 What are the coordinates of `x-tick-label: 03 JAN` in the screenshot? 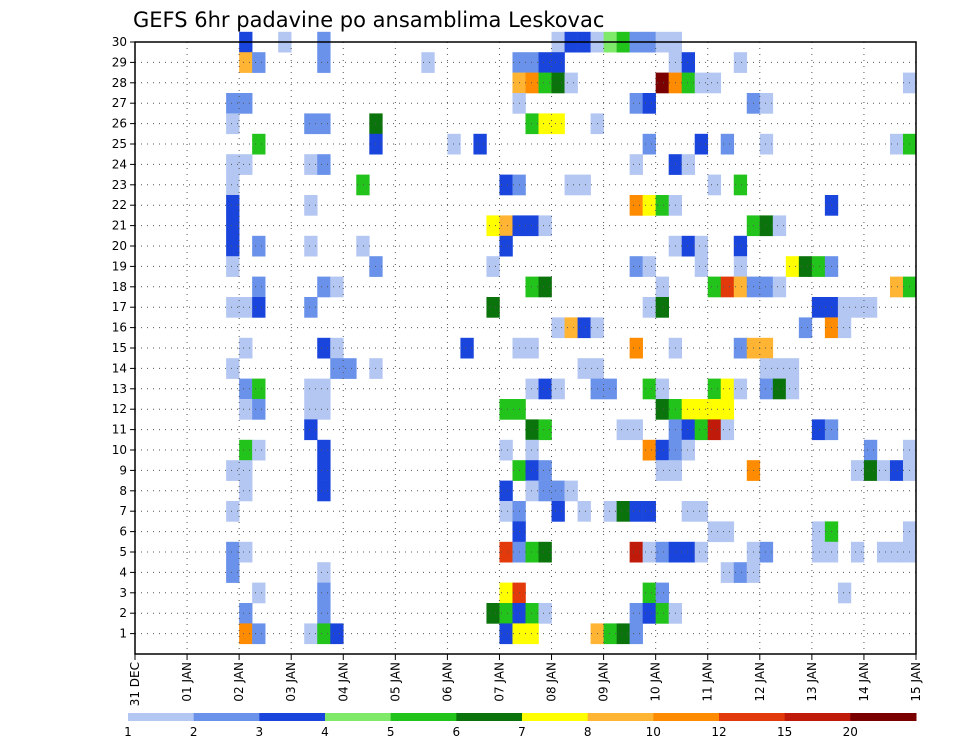 It's located at (291, 682).